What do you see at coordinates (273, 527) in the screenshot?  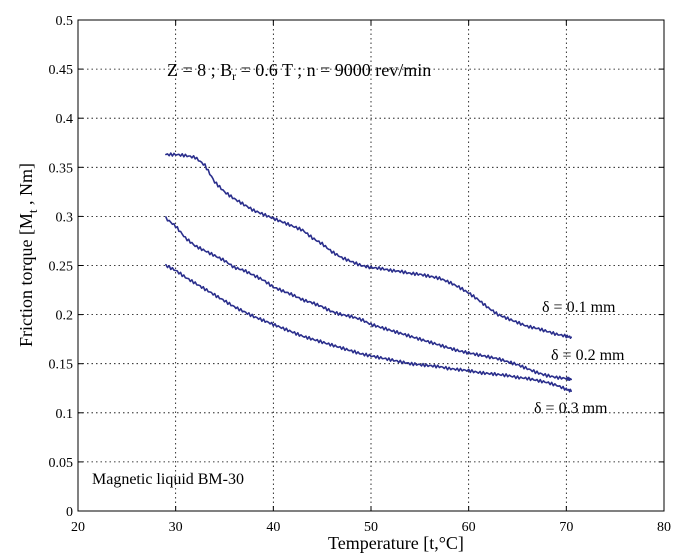 I see `x-tick-label-40: 40` at bounding box center [273, 527].